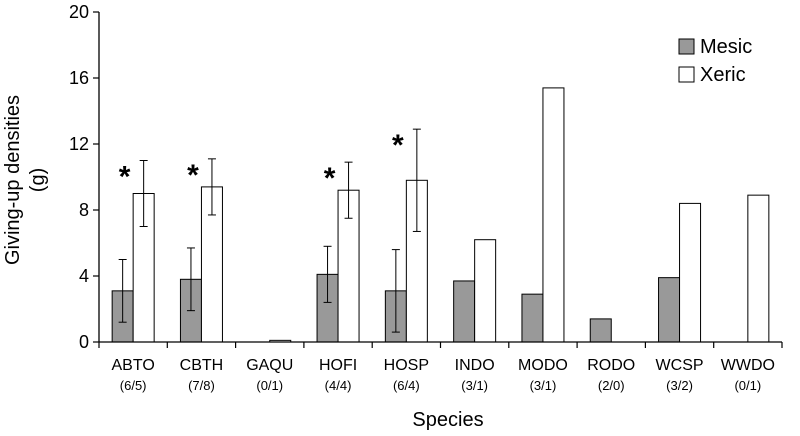 This screenshot has height=436, width=800. Describe the element at coordinates (475, 365) in the screenshot. I see `x-tick-label: INDO` at that location.